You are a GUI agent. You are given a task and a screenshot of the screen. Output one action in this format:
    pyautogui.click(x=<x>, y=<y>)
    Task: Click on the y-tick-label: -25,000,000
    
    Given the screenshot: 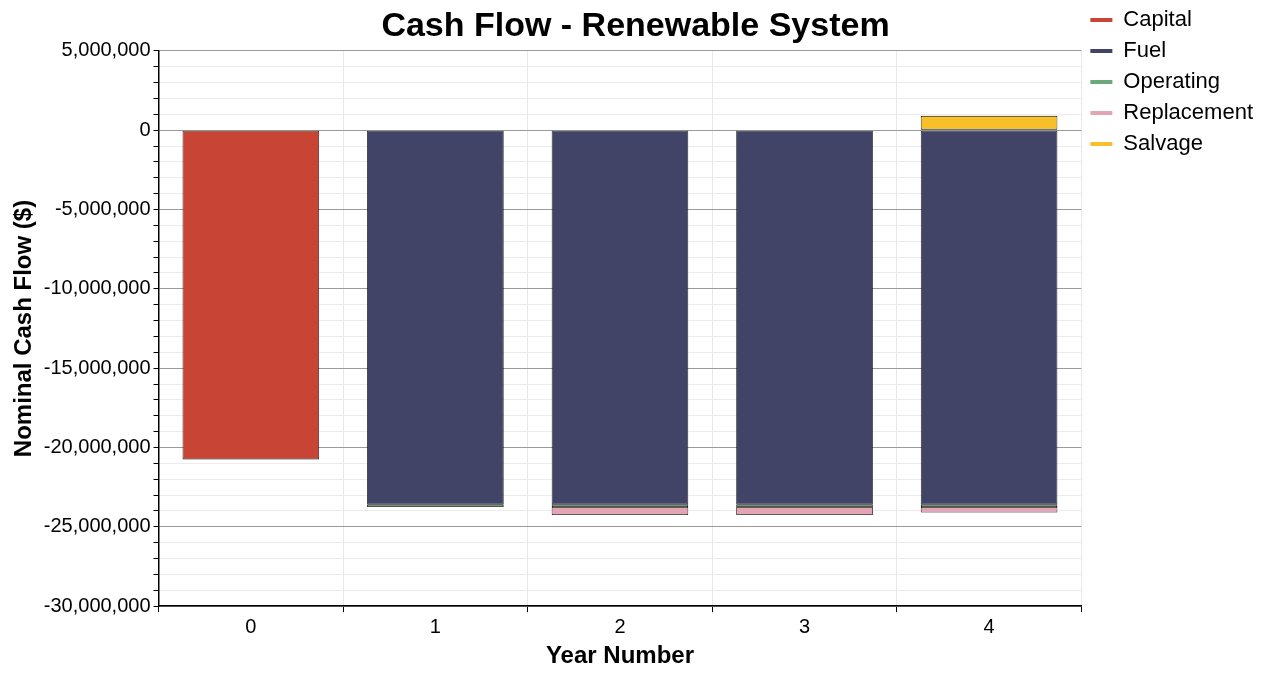 What is the action you would take?
    pyautogui.click(x=97, y=525)
    